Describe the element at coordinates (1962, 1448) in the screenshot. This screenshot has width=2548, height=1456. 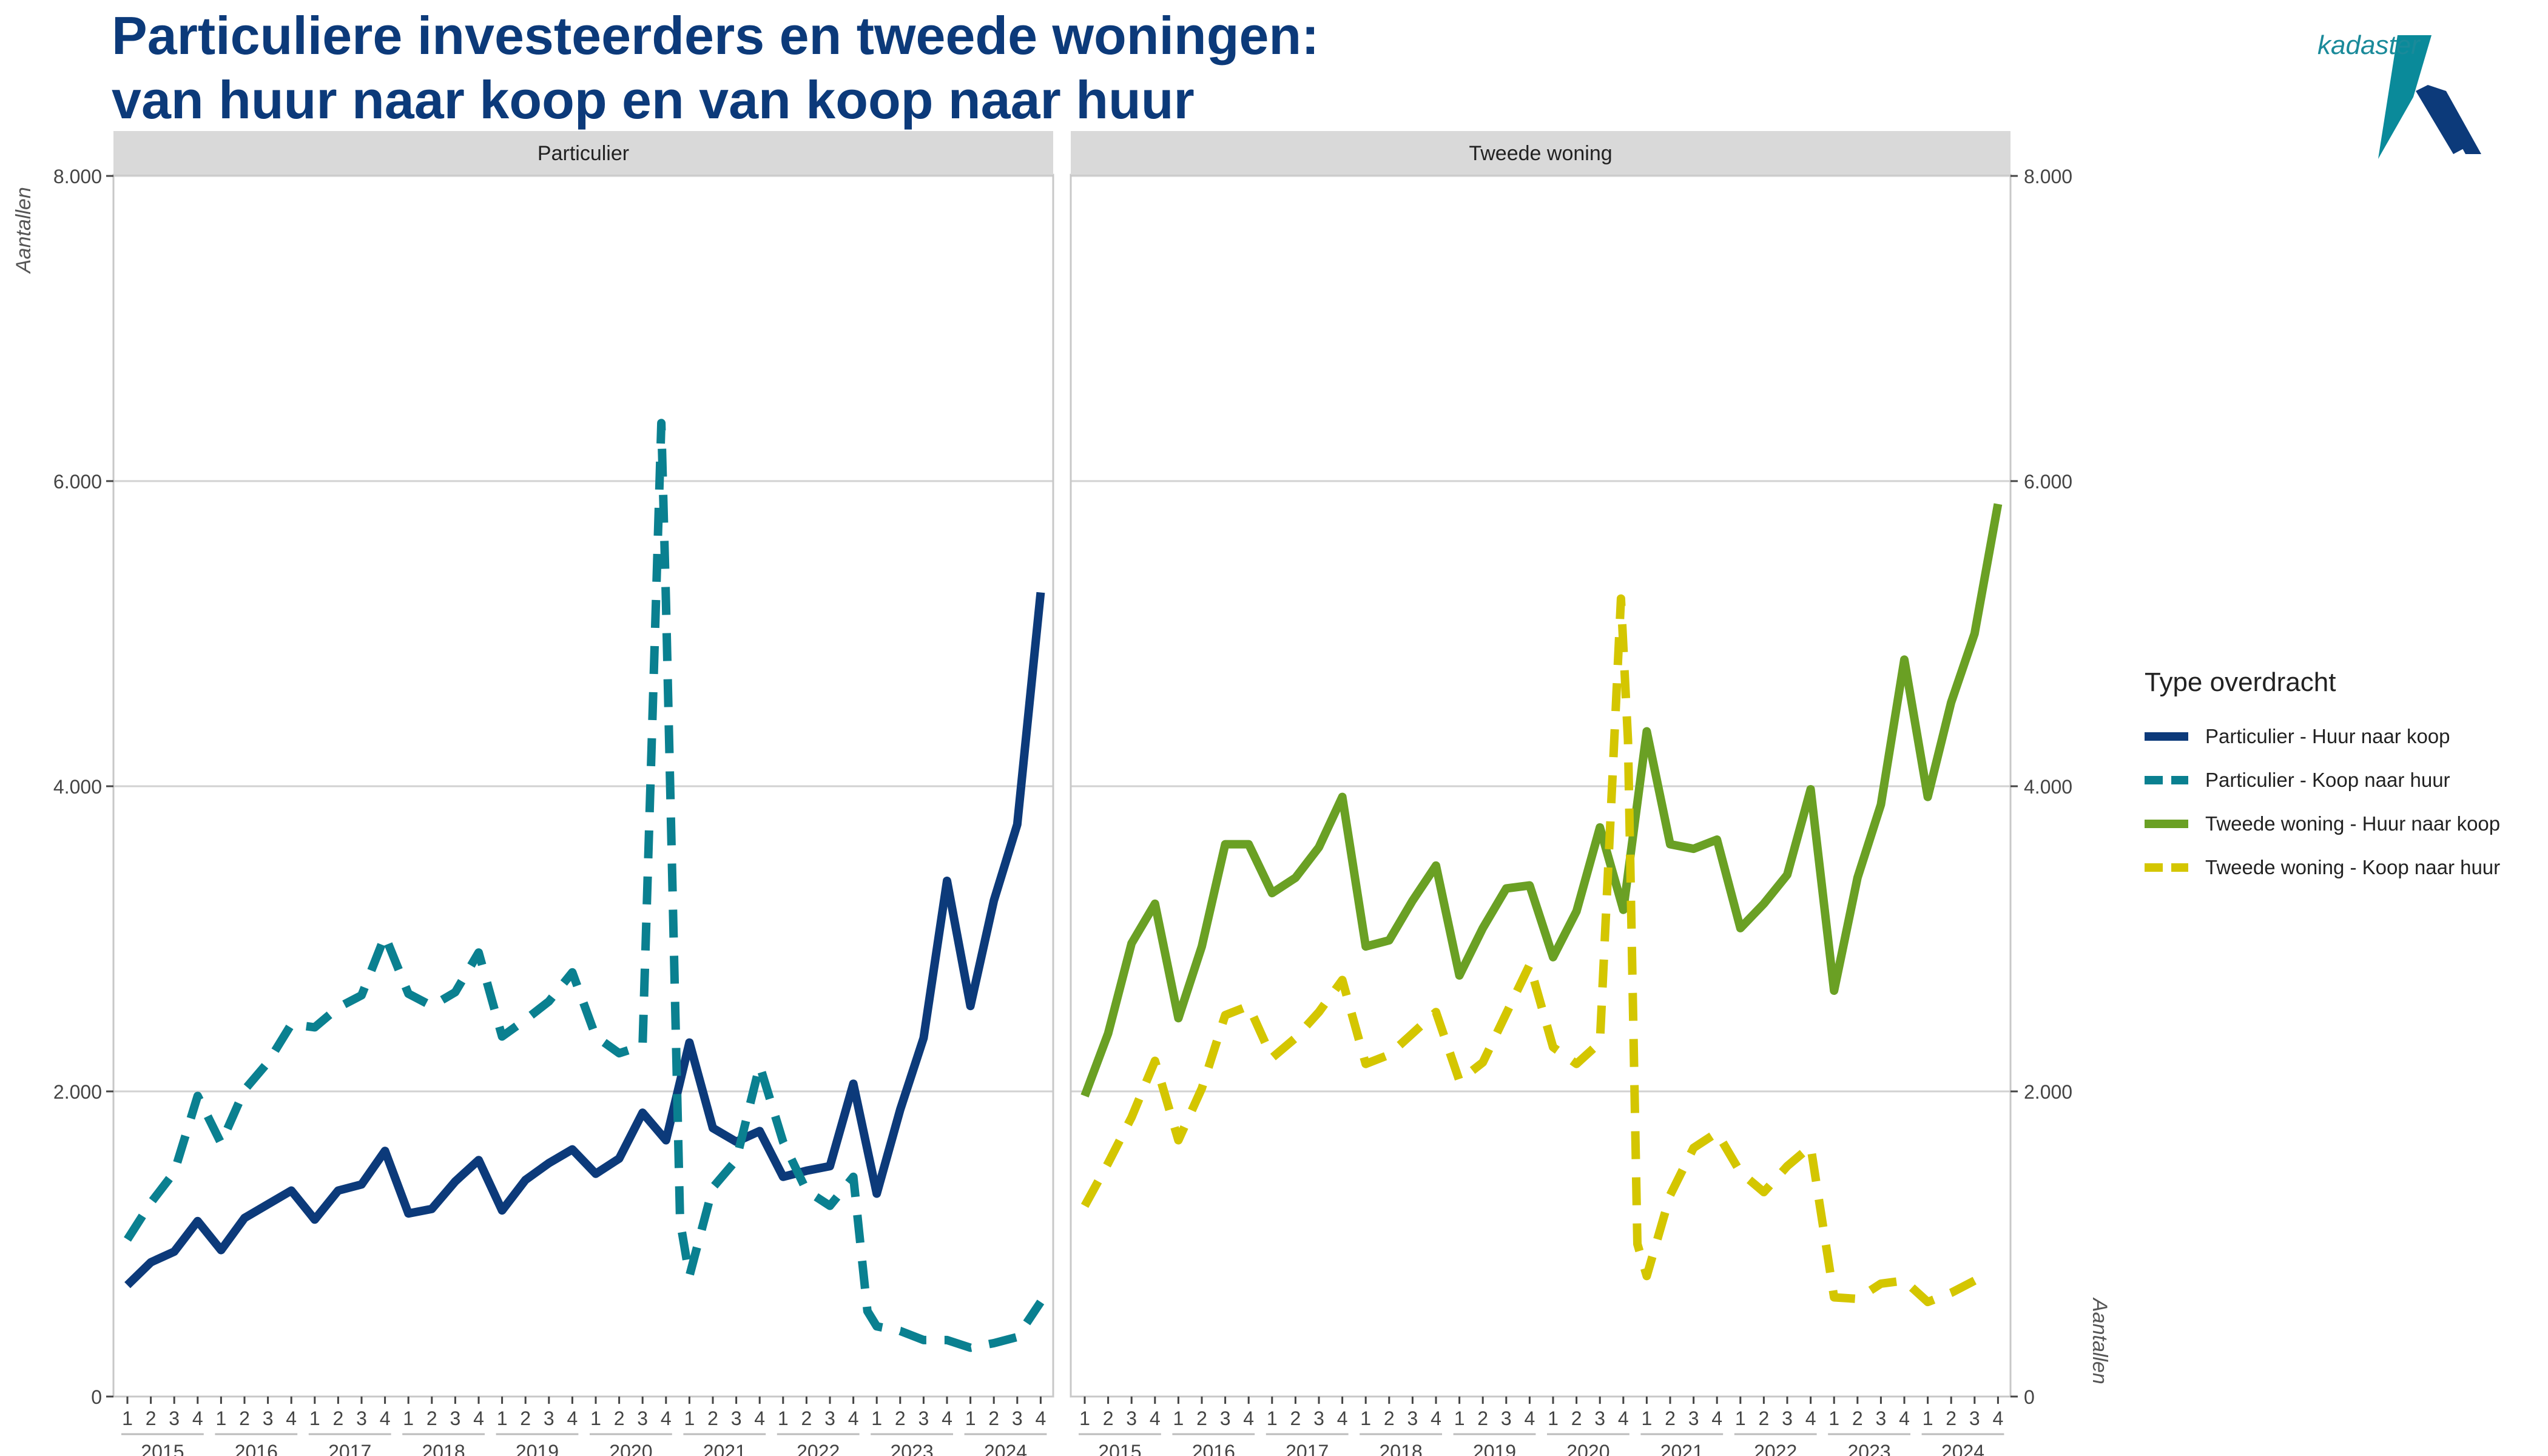
I see `x-tick-label-year: 2024` at that location.